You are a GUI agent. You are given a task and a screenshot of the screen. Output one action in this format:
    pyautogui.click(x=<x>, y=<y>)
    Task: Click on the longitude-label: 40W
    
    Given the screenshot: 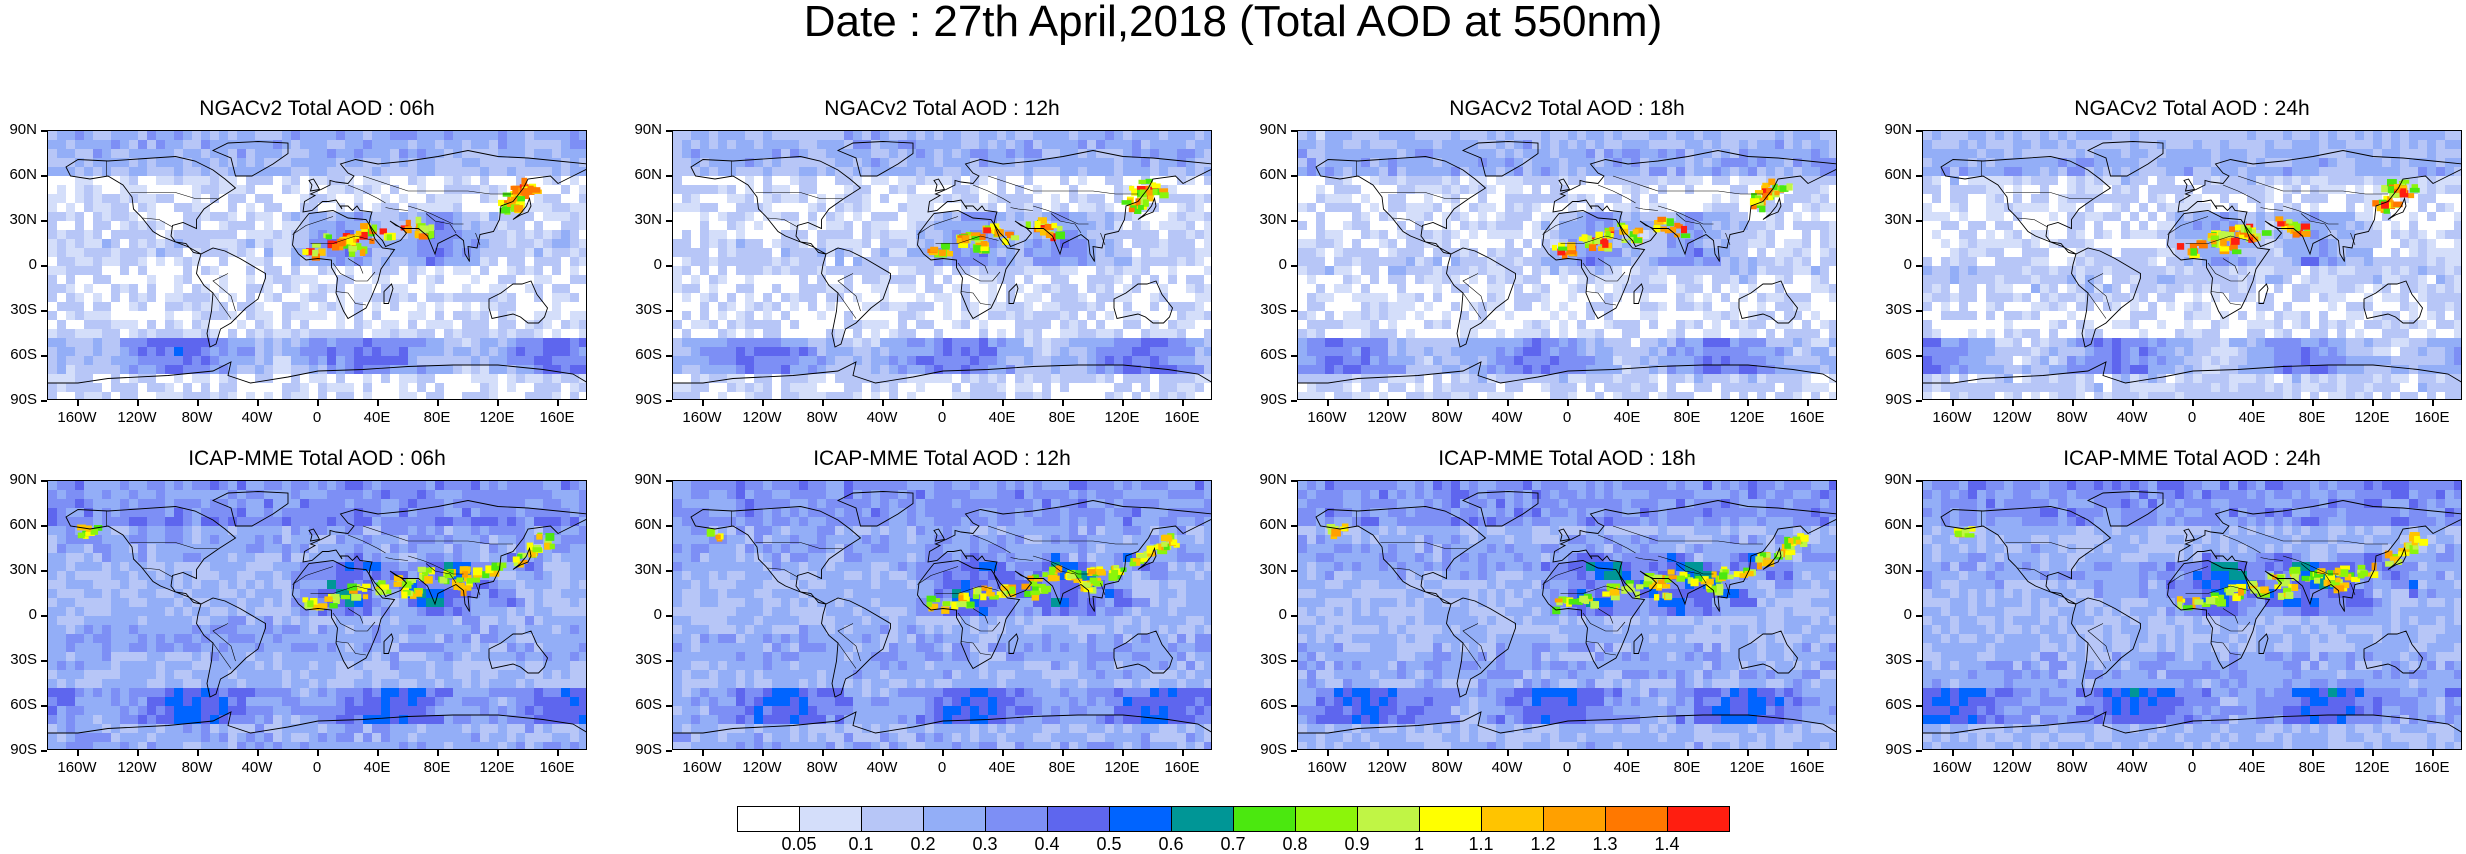 What is the action you would take?
    pyautogui.click(x=257, y=767)
    